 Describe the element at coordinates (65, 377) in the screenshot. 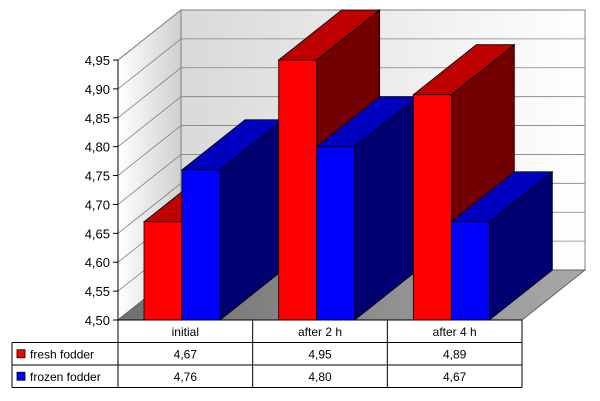

I see `legend-label: frozen fodder` at that location.